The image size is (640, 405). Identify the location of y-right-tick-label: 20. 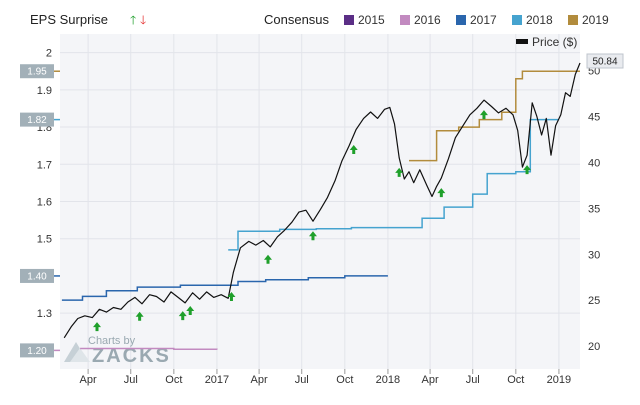
(594, 347).